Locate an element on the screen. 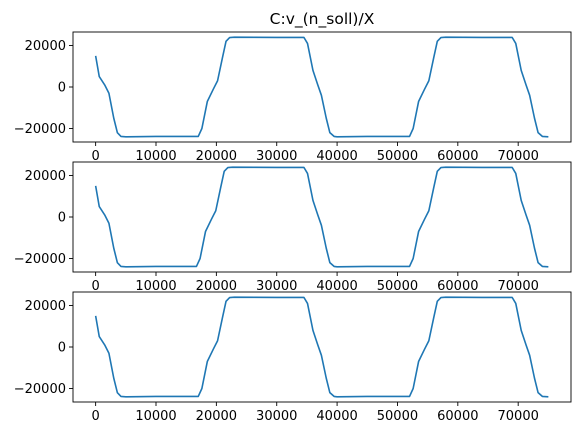 This screenshot has width=581, height=435. chart-title: C:v_(n_soll)/X is located at coordinates (322, 19).